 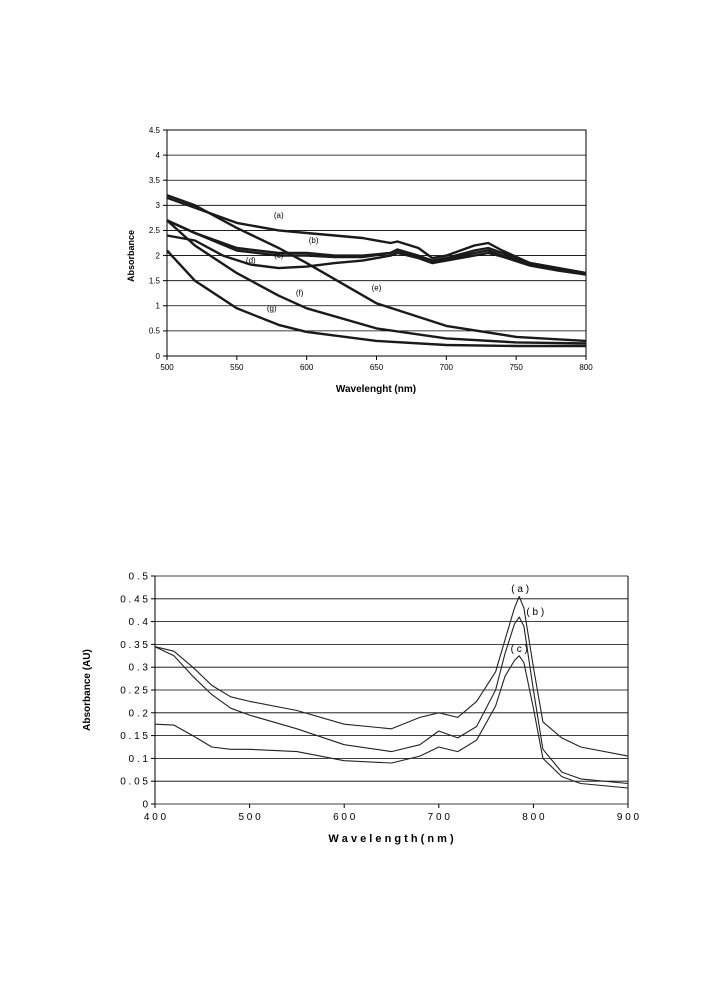 I want to click on series-label: (g), so click(x=272, y=308).